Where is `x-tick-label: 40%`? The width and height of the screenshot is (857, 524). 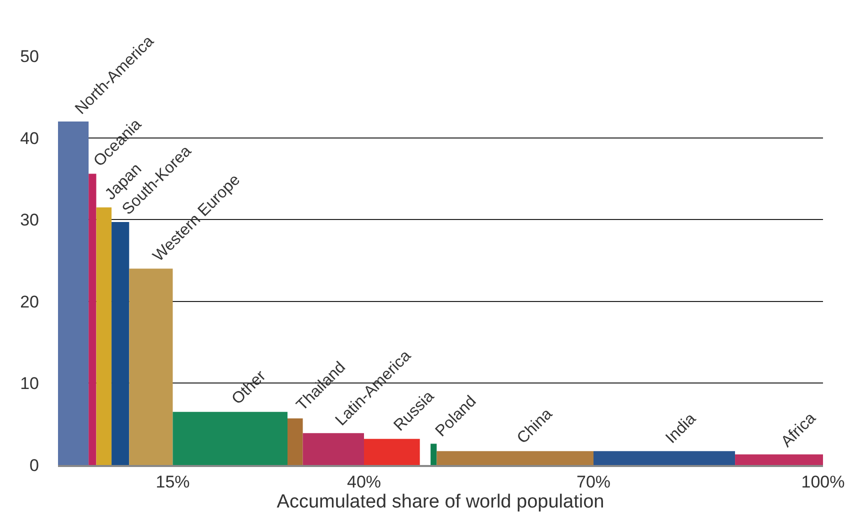 x-tick-label: 40% is located at coordinates (364, 482).